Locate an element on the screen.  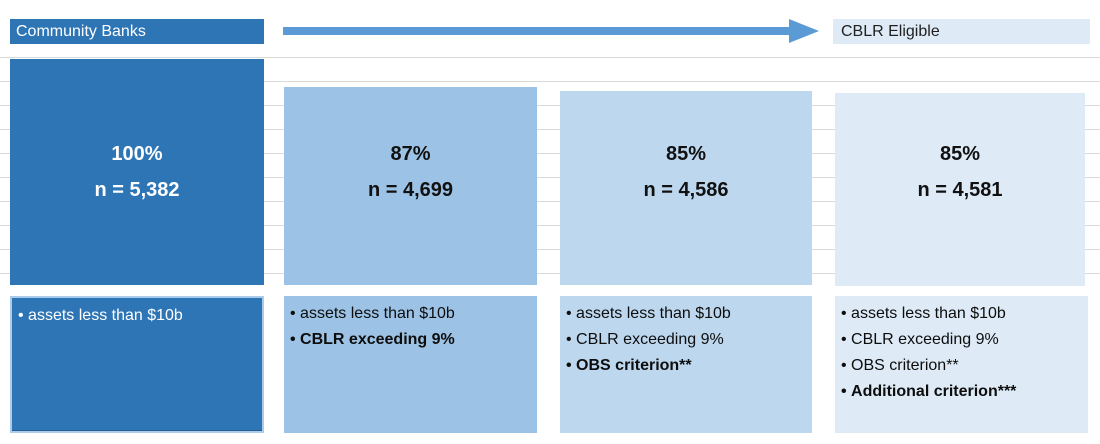
criteria-list: assets less than $10b is located at coordinates (137, 313).